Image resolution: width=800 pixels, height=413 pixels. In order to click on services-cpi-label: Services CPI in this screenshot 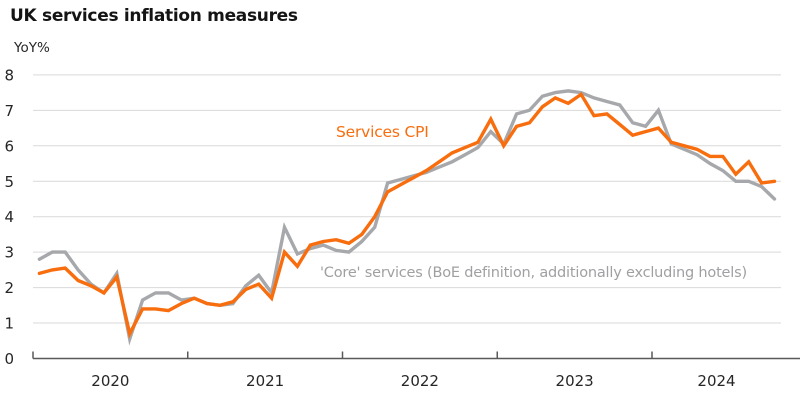, I will do `click(382, 132)`.